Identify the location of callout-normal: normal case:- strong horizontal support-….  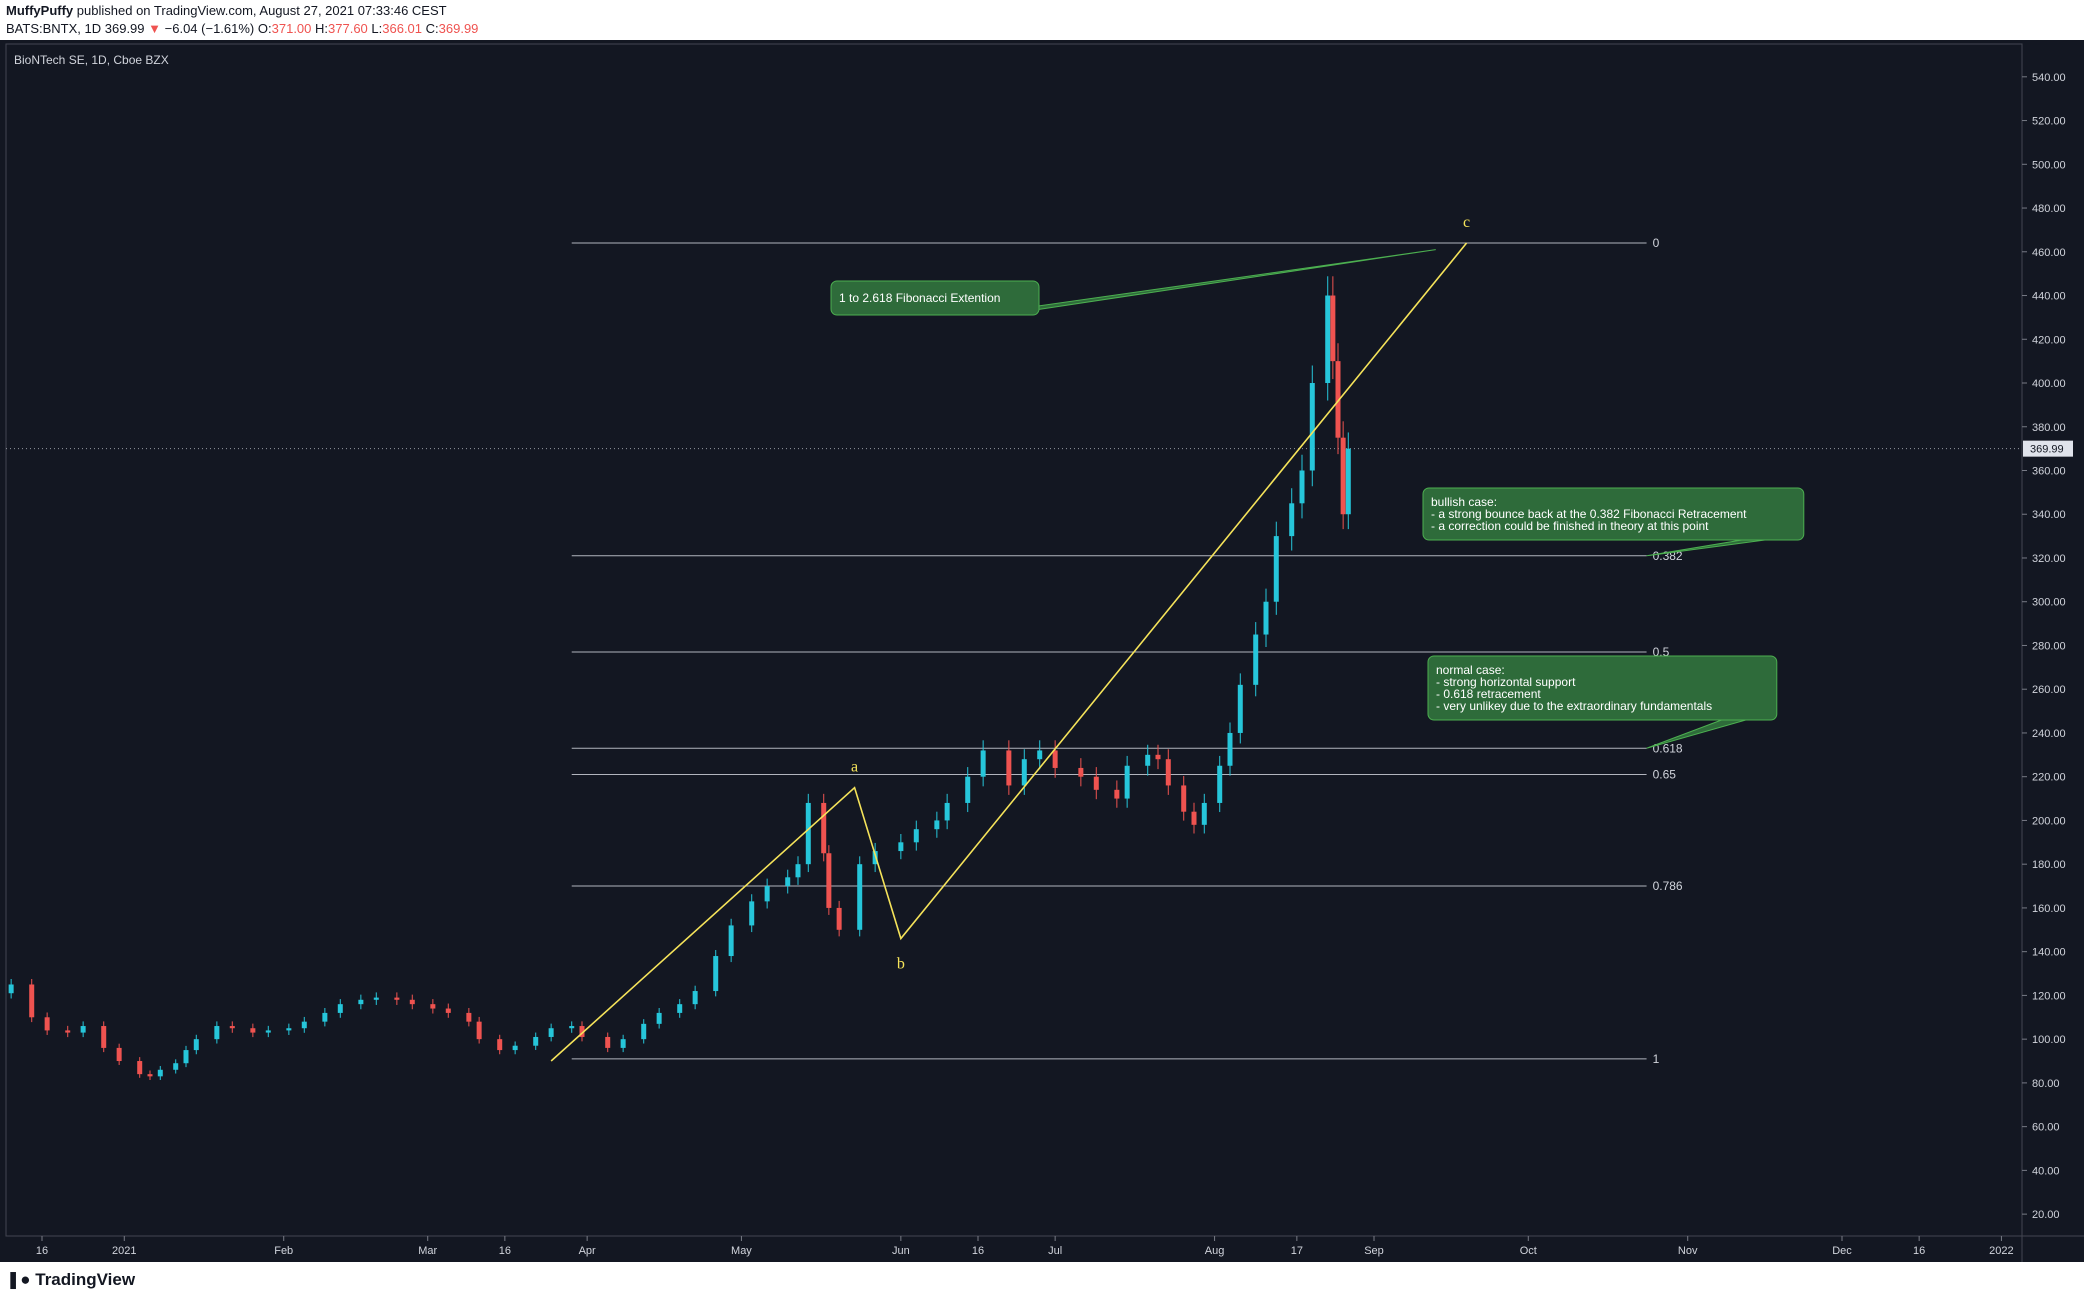
(1602, 702).